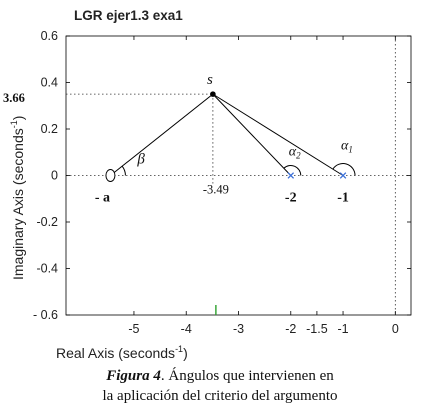  What do you see at coordinates (49, 83) in the screenshot?
I see `y-tick-label: 0.4` at bounding box center [49, 83].